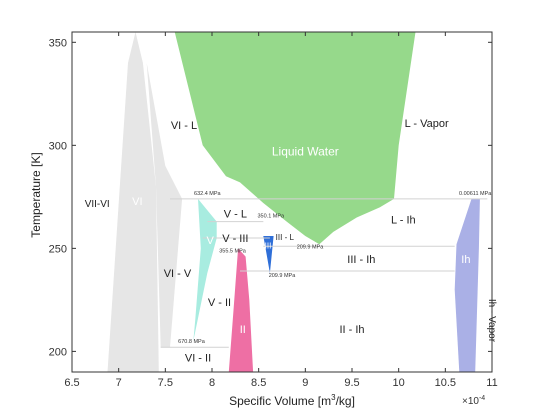 The width and height of the screenshot is (540, 419). Describe the element at coordinates (285, 237) in the screenshot. I see `region-label: III - L` at that location.